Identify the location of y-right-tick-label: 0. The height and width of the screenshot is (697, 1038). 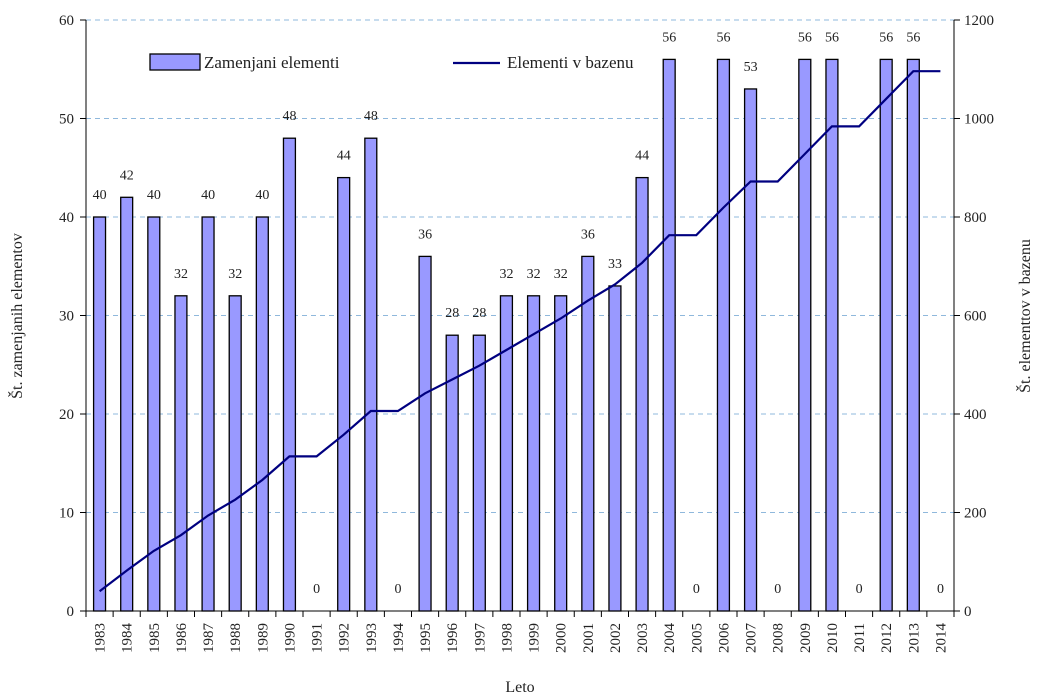
(968, 612).